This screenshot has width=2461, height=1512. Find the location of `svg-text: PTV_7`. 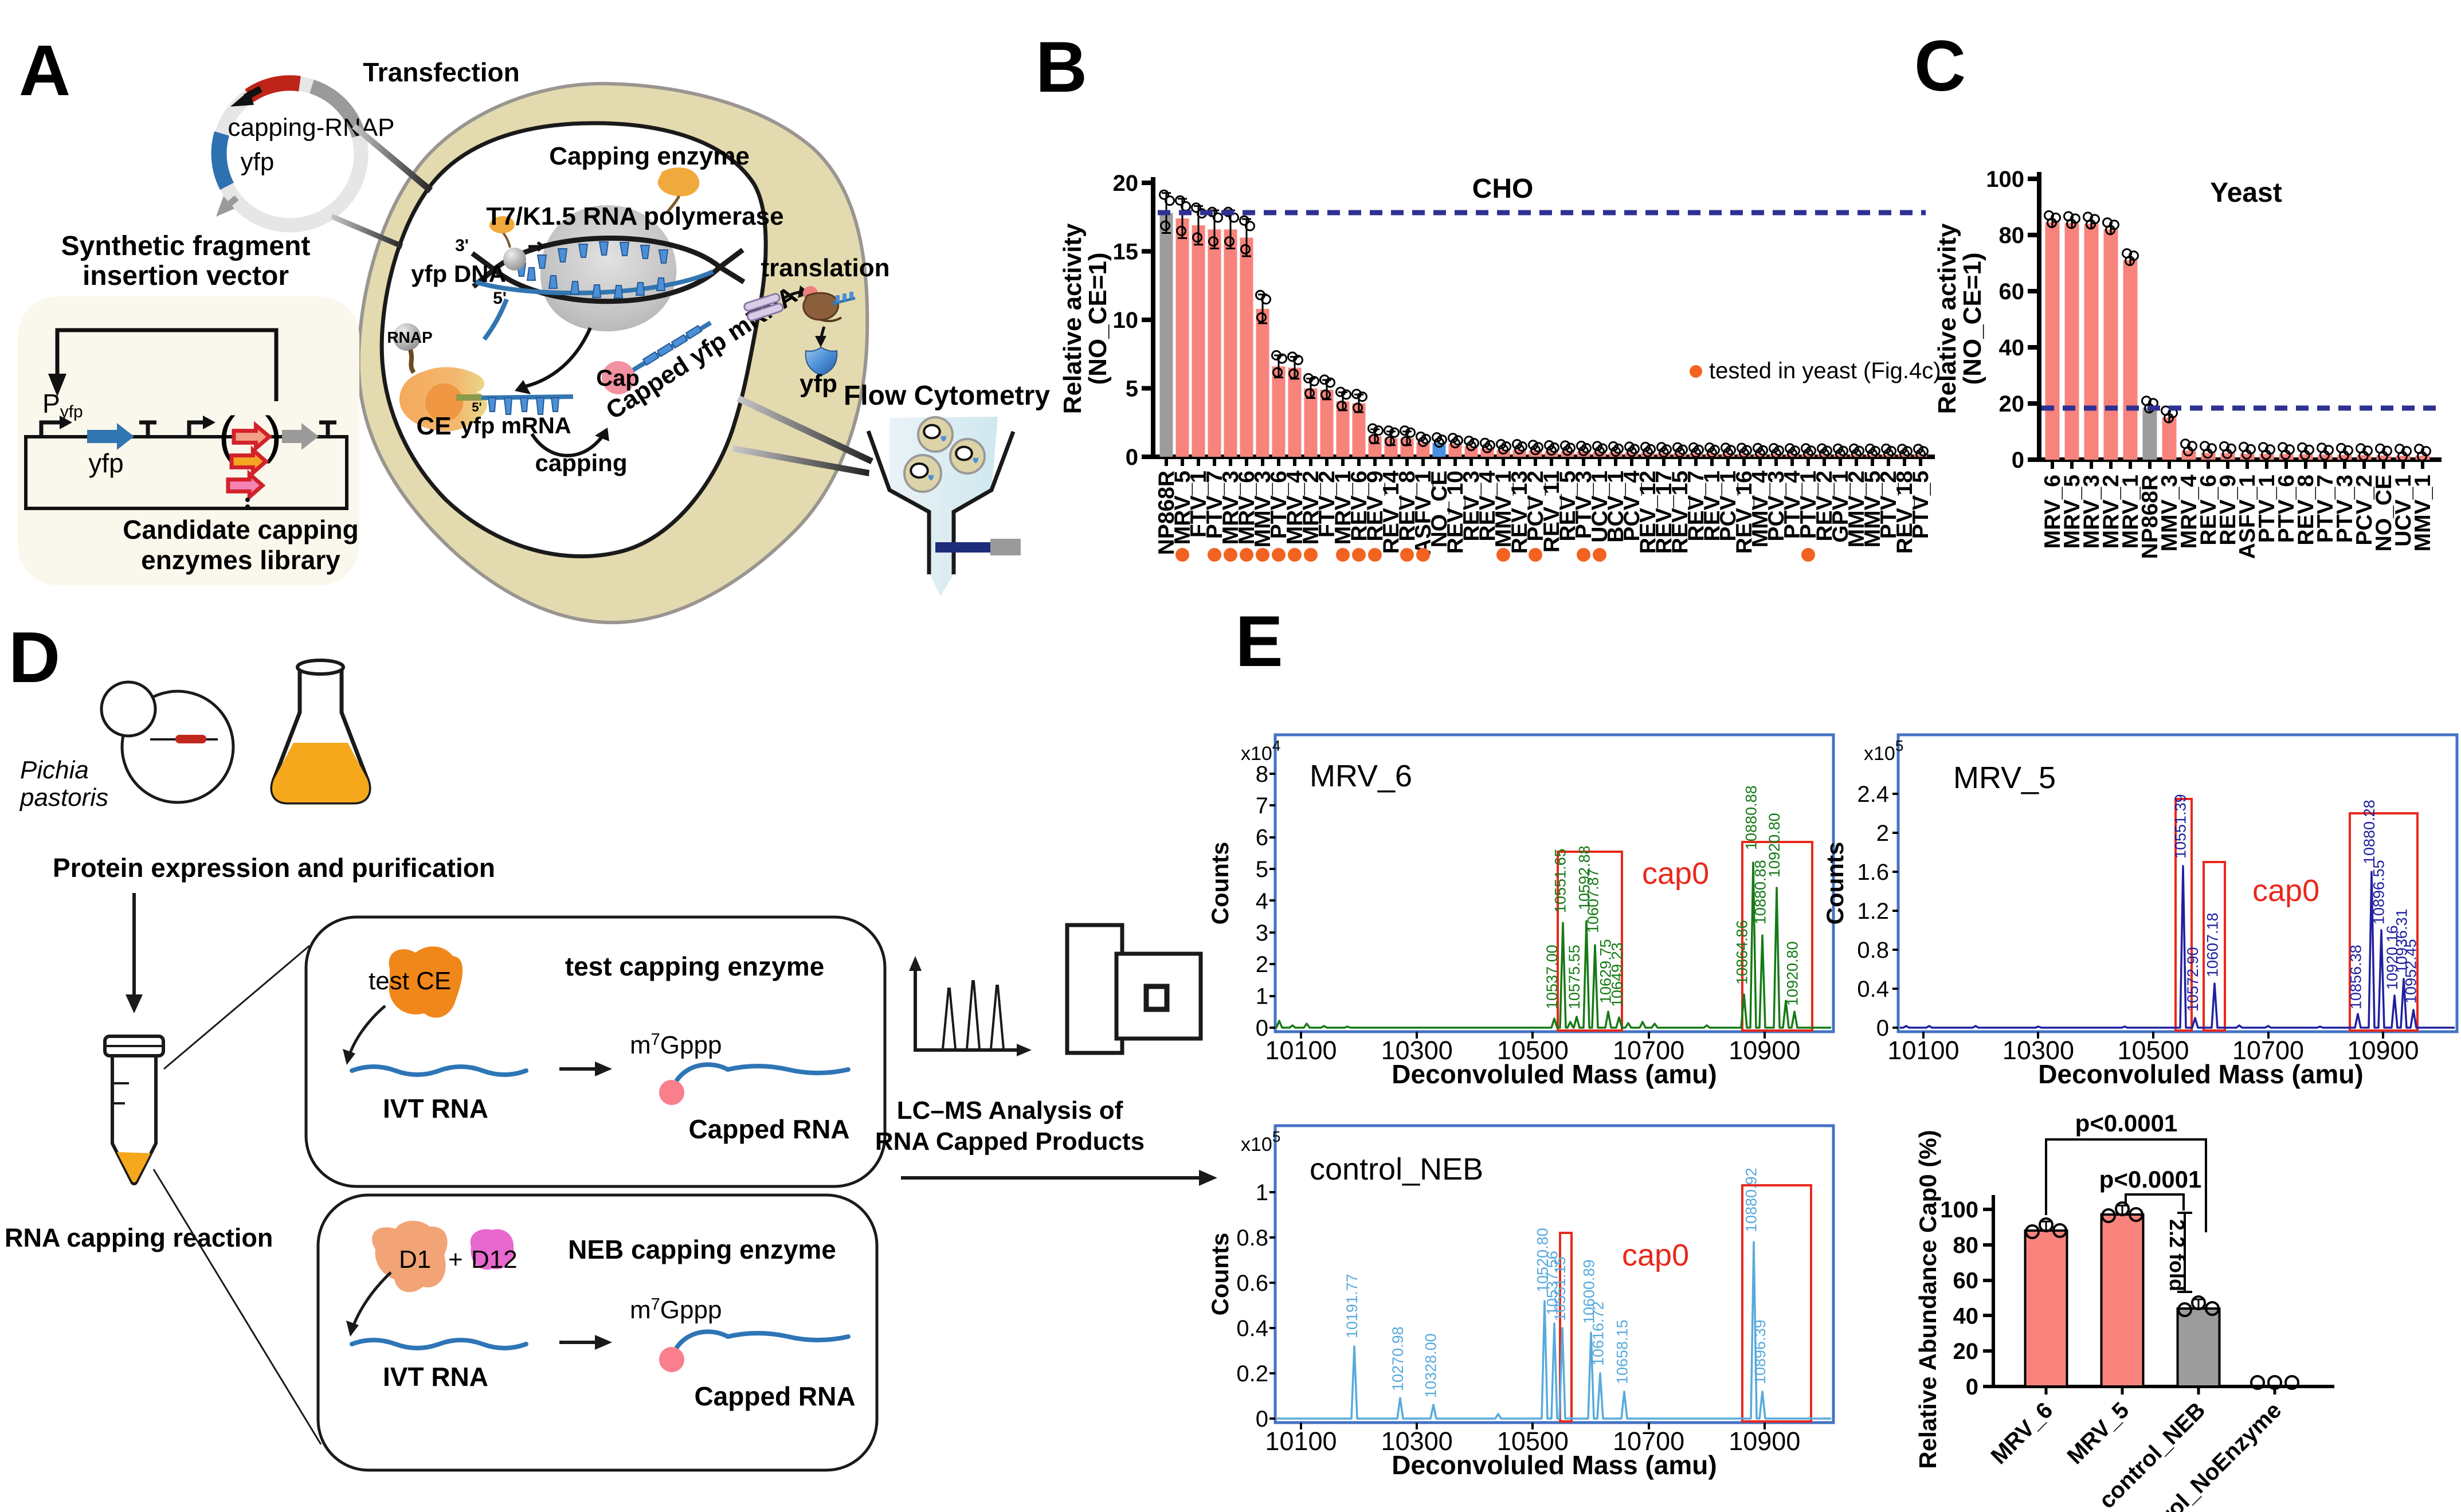

svg-text: PTV_7 is located at coordinates (1214, 505).